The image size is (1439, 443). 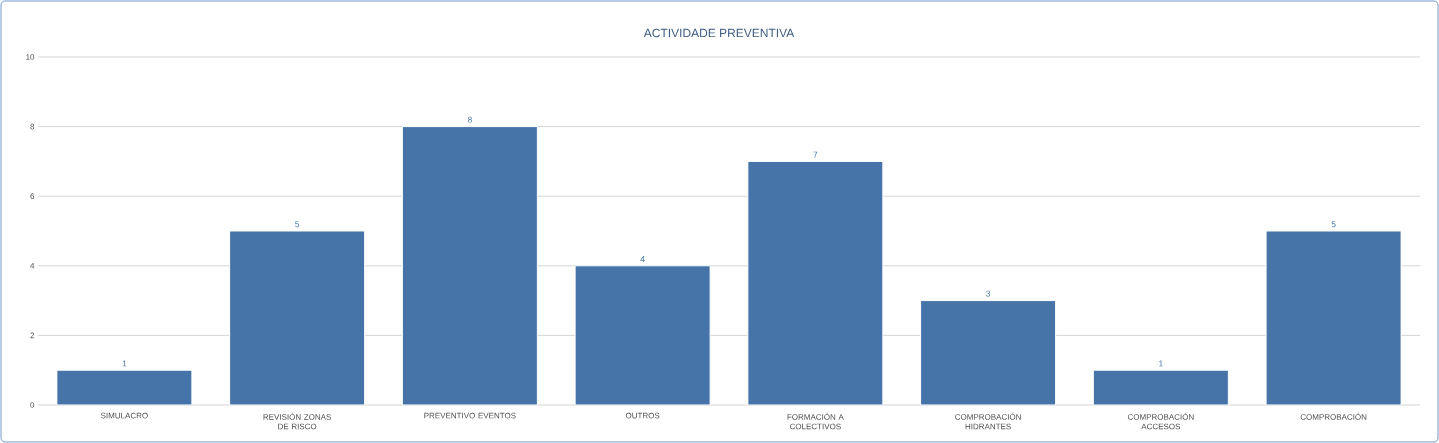 What do you see at coordinates (469, 119) in the screenshot?
I see `data-label: 8` at bounding box center [469, 119].